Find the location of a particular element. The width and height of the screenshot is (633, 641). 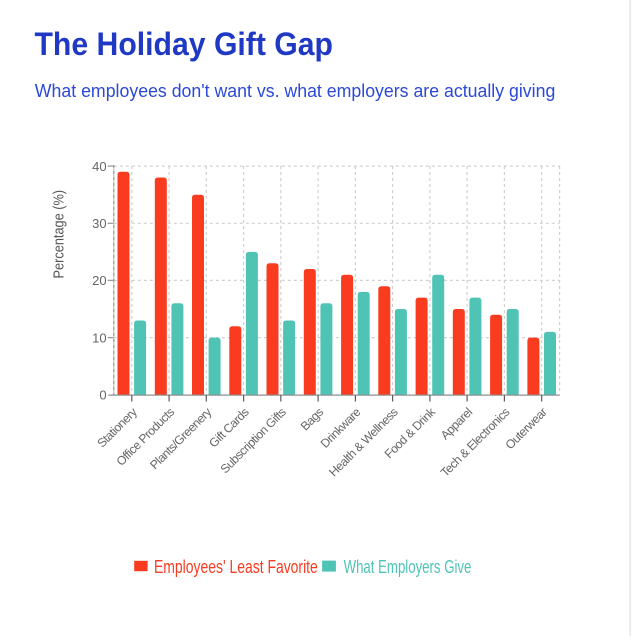

svg-text: Employees' Least Favorite is located at coordinates (236, 566).